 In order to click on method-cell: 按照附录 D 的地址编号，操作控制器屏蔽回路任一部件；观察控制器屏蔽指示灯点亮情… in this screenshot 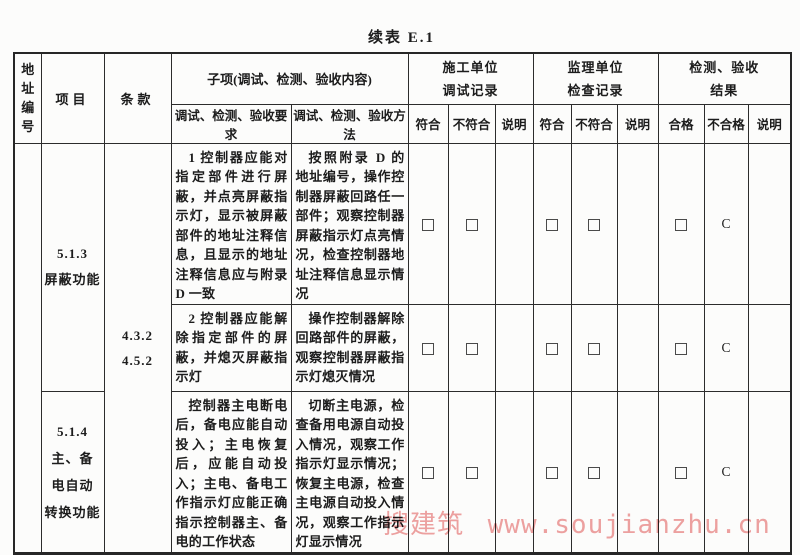, I will do `click(349, 223)`.